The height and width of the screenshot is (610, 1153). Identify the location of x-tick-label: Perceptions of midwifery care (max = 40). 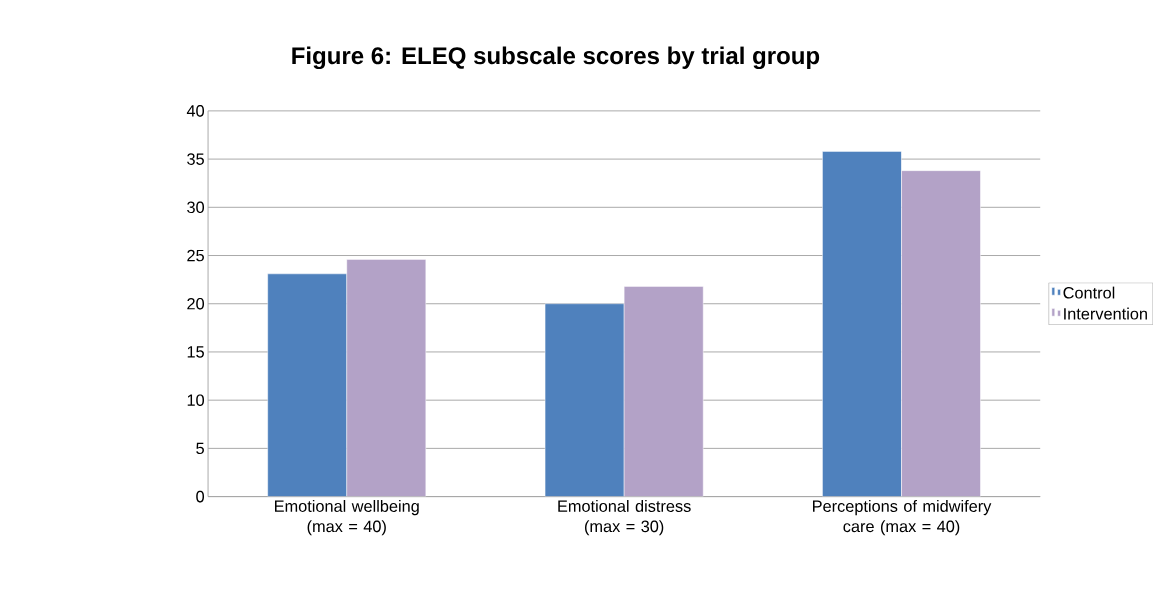
(902, 517).